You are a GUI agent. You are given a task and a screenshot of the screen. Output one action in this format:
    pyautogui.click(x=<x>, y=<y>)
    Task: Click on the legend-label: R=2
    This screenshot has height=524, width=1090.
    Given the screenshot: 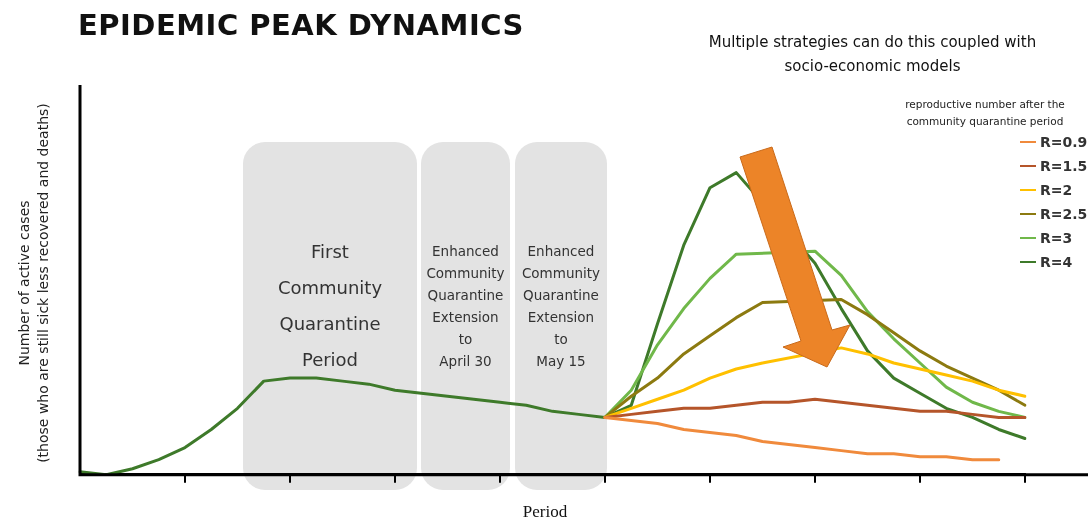 What is the action you would take?
    pyautogui.click(x=1056, y=190)
    